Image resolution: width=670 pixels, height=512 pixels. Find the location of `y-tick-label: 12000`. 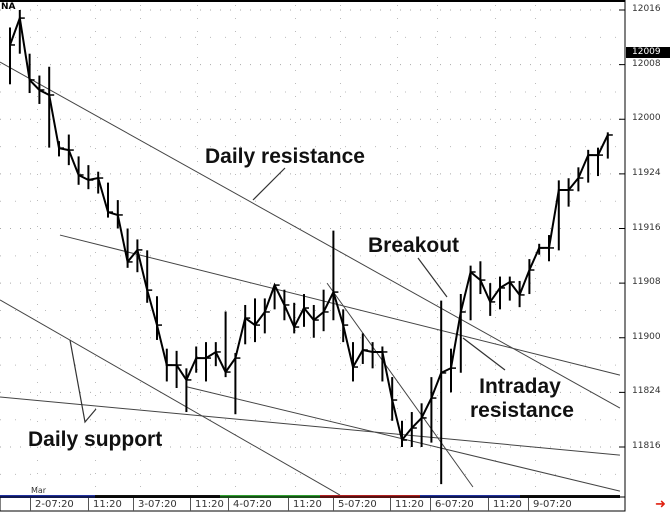

y-tick-label: 12000 is located at coordinates (646, 118).